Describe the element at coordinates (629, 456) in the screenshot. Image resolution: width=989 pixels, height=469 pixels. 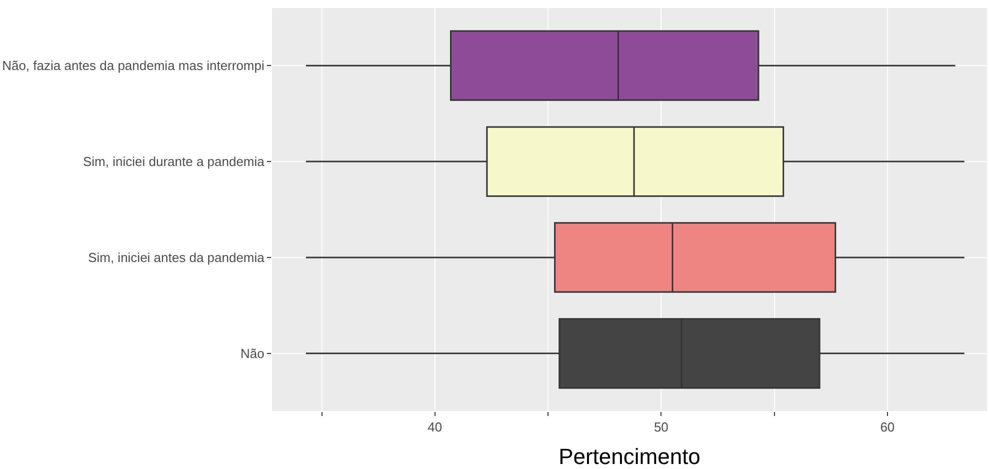
I see `x-axis-title: Pertencimento` at that location.